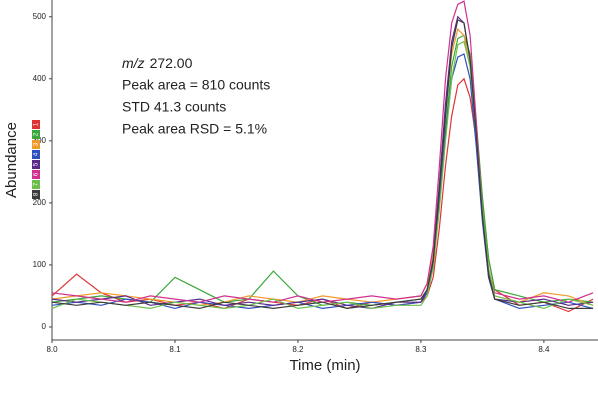 This screenshot has width=598, height=412. What do you see at coordinates (324, 365) in the screenshot?
I see `x-axis-label: Time (min)` at bounding box center [324, 365].